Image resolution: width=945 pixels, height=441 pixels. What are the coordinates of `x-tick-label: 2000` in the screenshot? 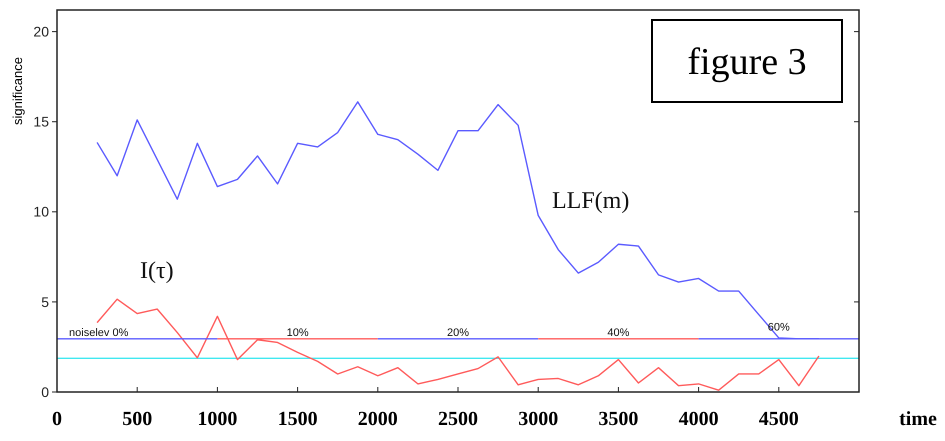 It's located at (378, 419).